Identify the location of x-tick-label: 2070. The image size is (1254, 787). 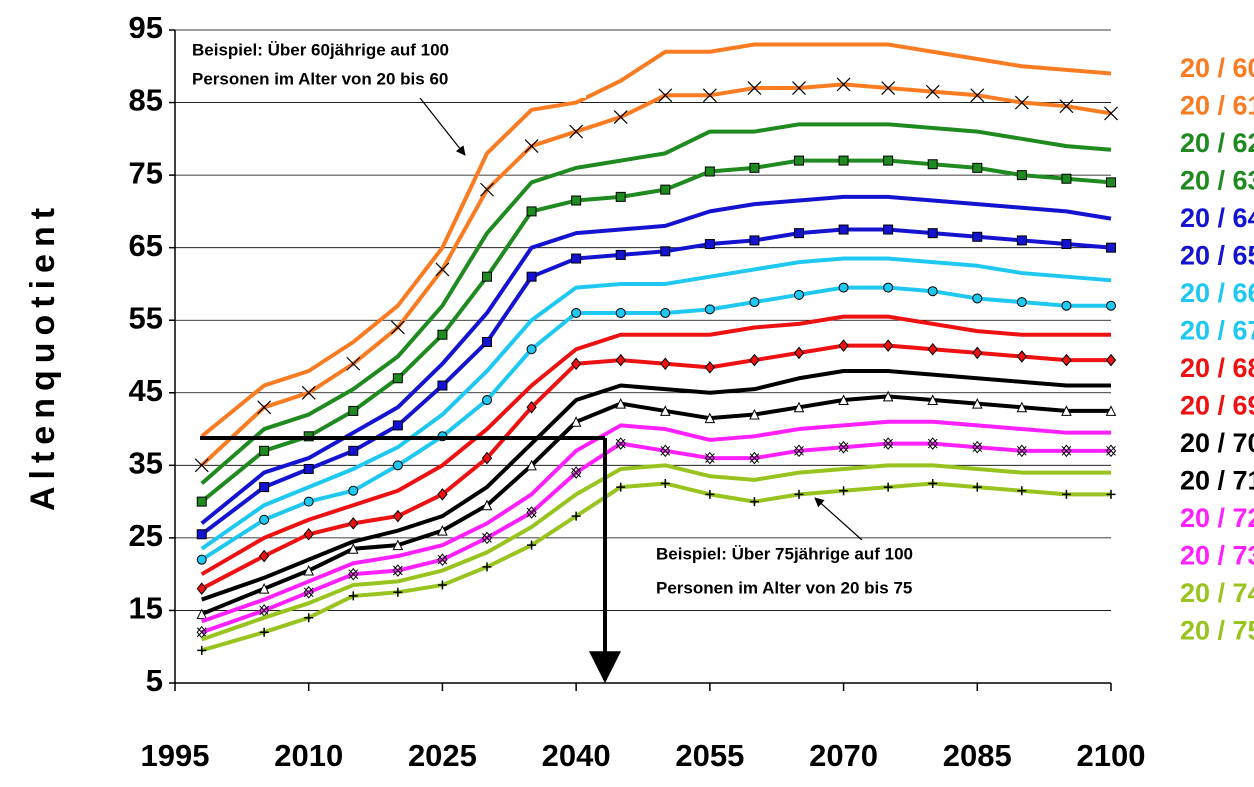
(843, 755).